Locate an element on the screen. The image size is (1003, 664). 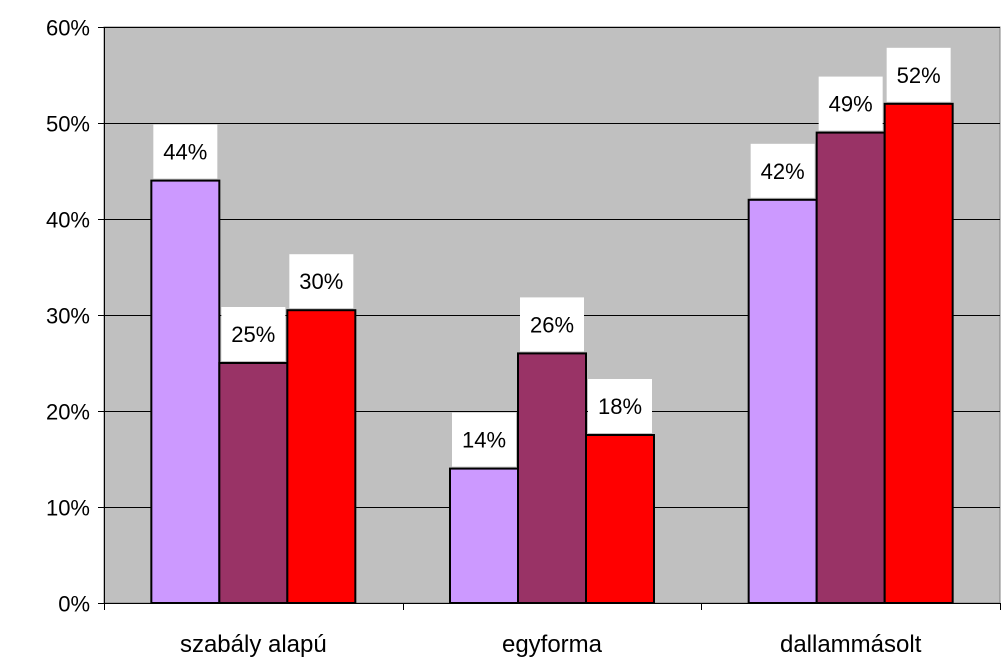
data-label: 25% is located at coordinates (253, 334).